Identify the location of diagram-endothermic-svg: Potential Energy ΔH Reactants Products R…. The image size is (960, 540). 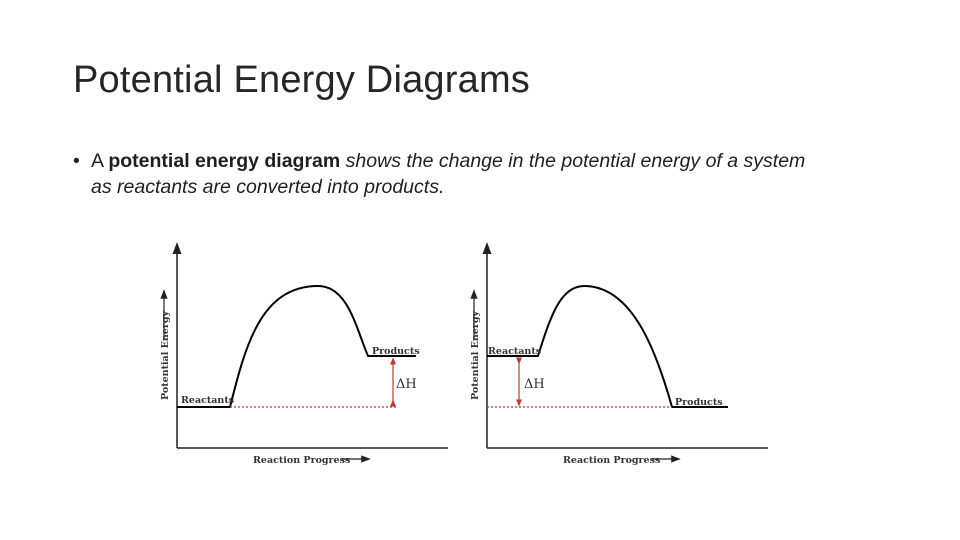
(304, 354).